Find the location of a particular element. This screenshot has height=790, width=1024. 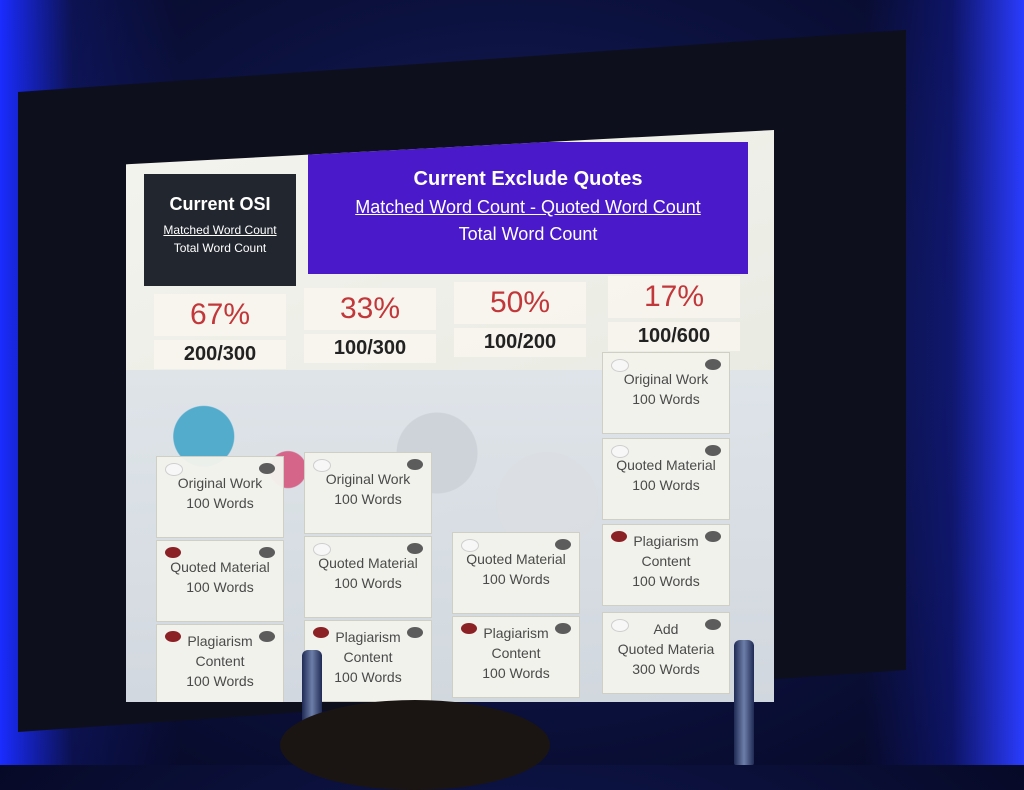

column-2-stats: 33% 100/300 is located at coordinates (370, 325).